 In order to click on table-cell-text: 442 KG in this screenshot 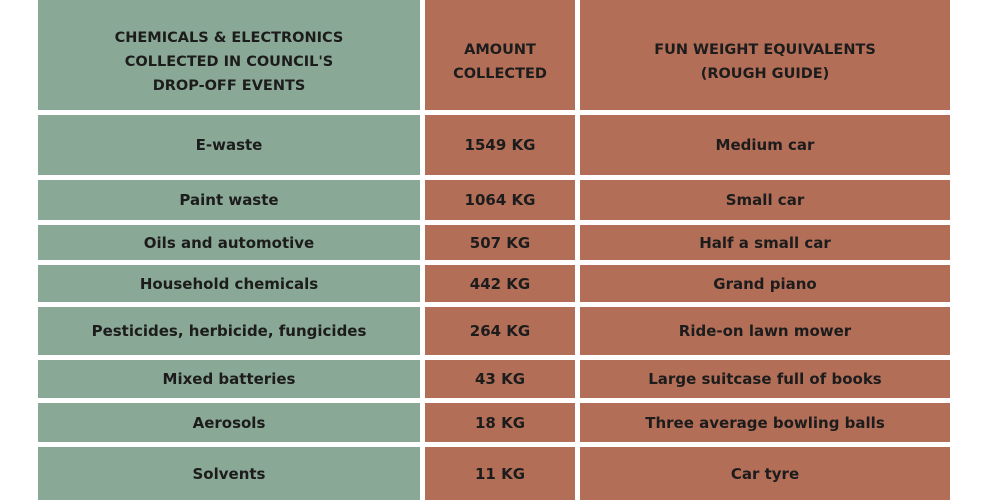, I will do `click(500, 283)`.